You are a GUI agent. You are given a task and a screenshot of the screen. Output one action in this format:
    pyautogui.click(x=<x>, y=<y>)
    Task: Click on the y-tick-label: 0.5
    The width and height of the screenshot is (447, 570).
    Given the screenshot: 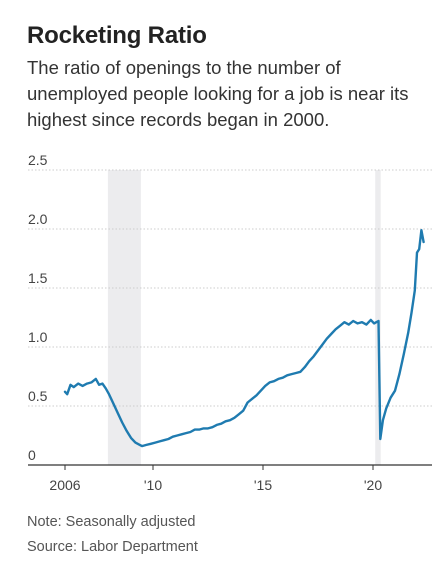 What is the action you would take?
    pyautogui.click(x=38, y=396)
    